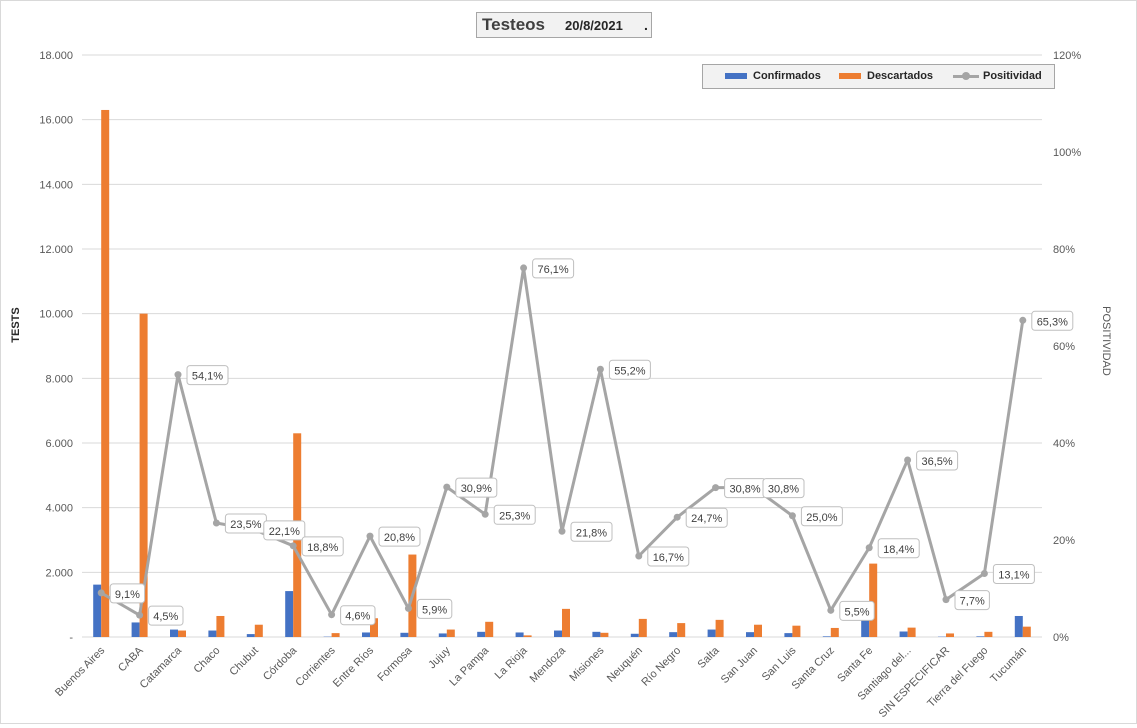  I want to click on data-label: 7,7%, so click(972, 602).